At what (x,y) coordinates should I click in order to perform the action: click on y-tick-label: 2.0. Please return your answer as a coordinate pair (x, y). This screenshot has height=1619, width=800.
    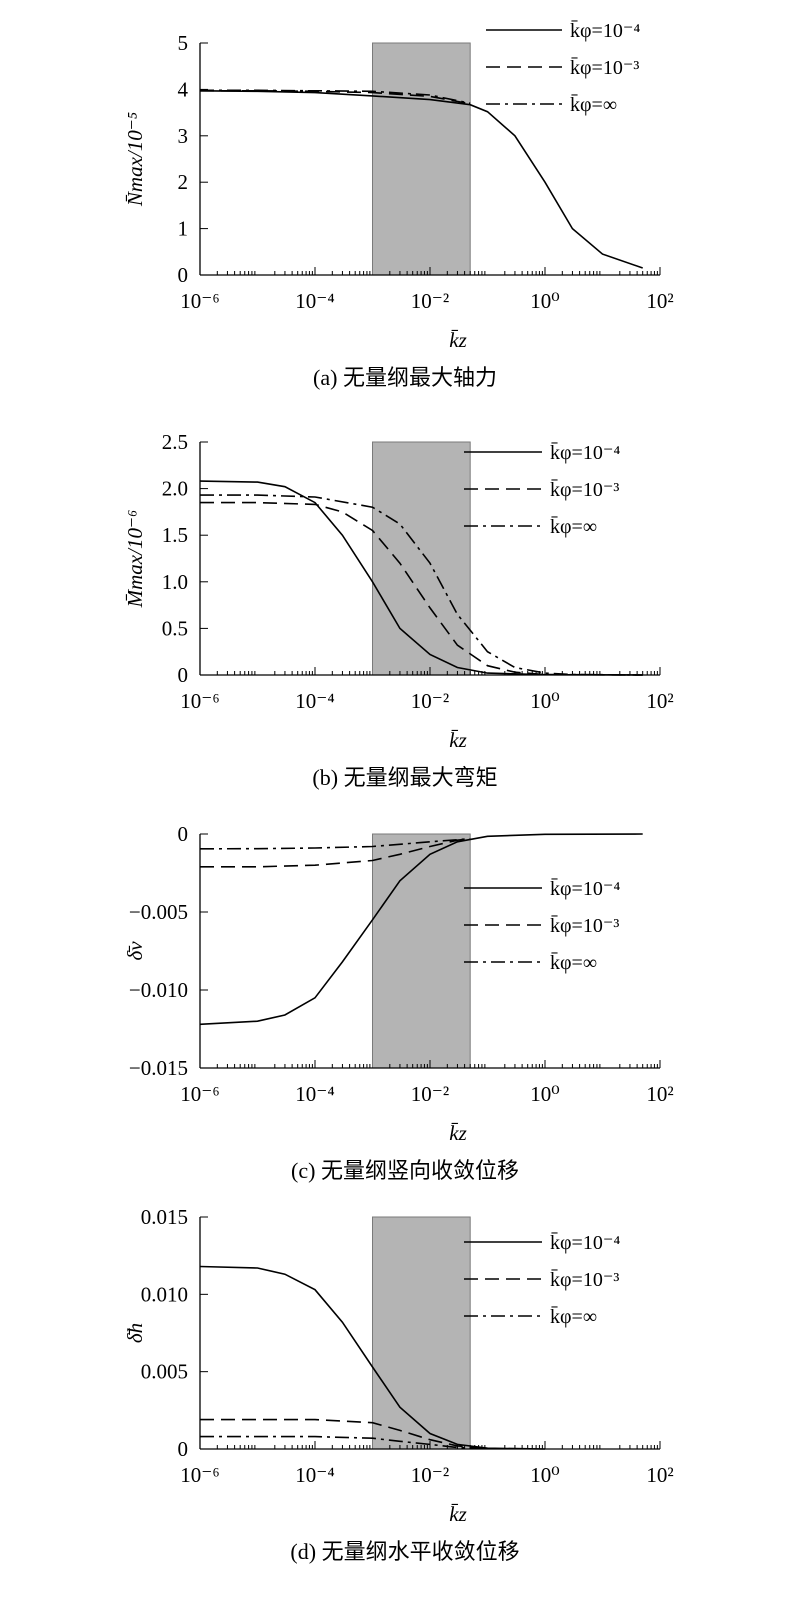
    Looking at the image, I should click on (175, 489).